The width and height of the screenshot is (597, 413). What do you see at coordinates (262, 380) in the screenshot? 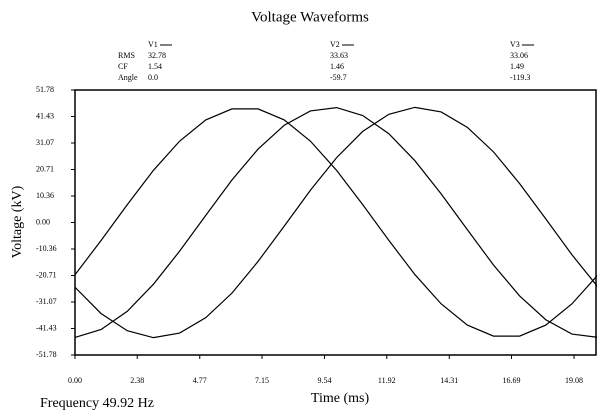
I see `x-tick-label: 7.15` at bounding box center [262, 380].